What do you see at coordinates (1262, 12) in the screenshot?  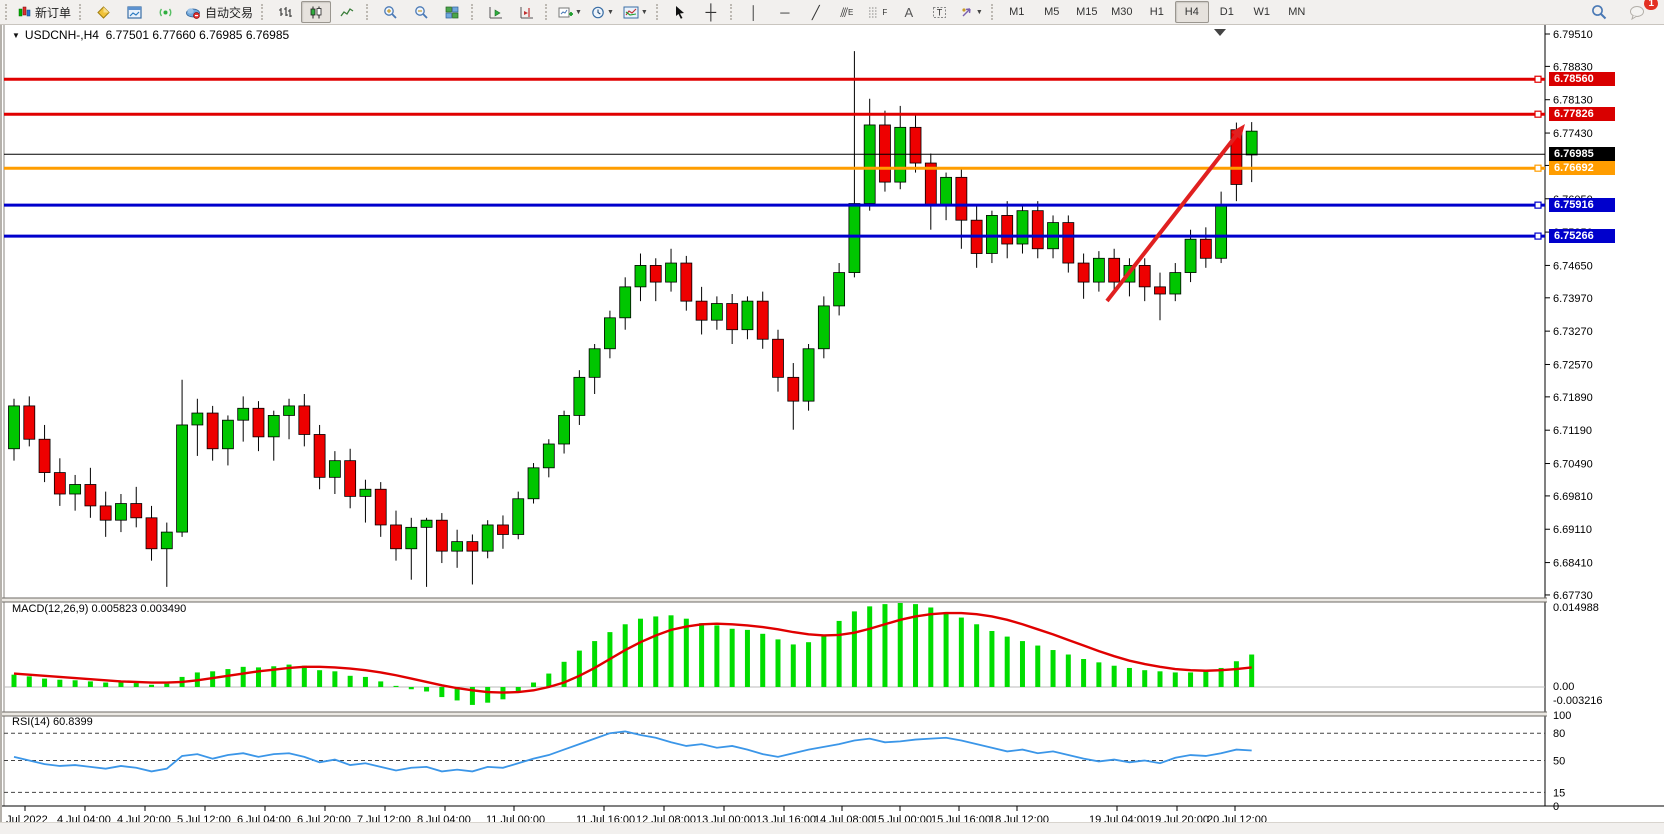 I see `timeframe-w1-button: W1` at bounding box center [1262, 12].